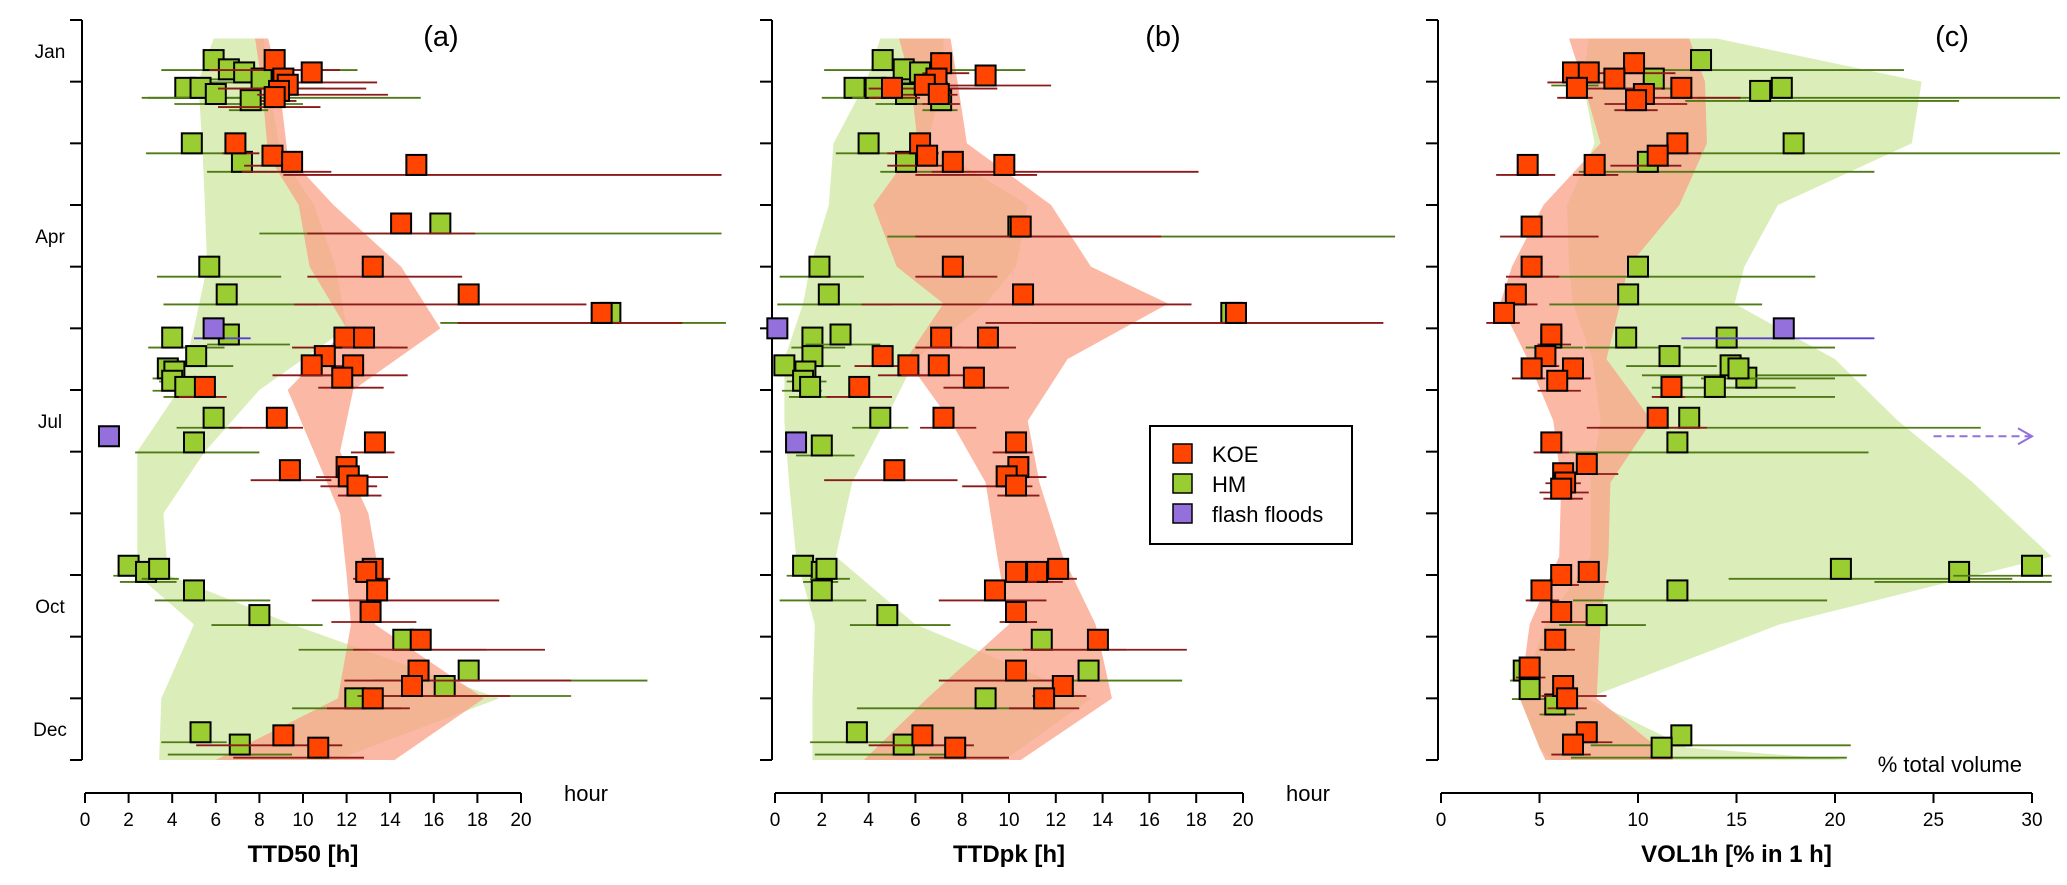 The width and height of the screenshot is (2067, 885). I want to click on koe-range-band, so click(349, 399).